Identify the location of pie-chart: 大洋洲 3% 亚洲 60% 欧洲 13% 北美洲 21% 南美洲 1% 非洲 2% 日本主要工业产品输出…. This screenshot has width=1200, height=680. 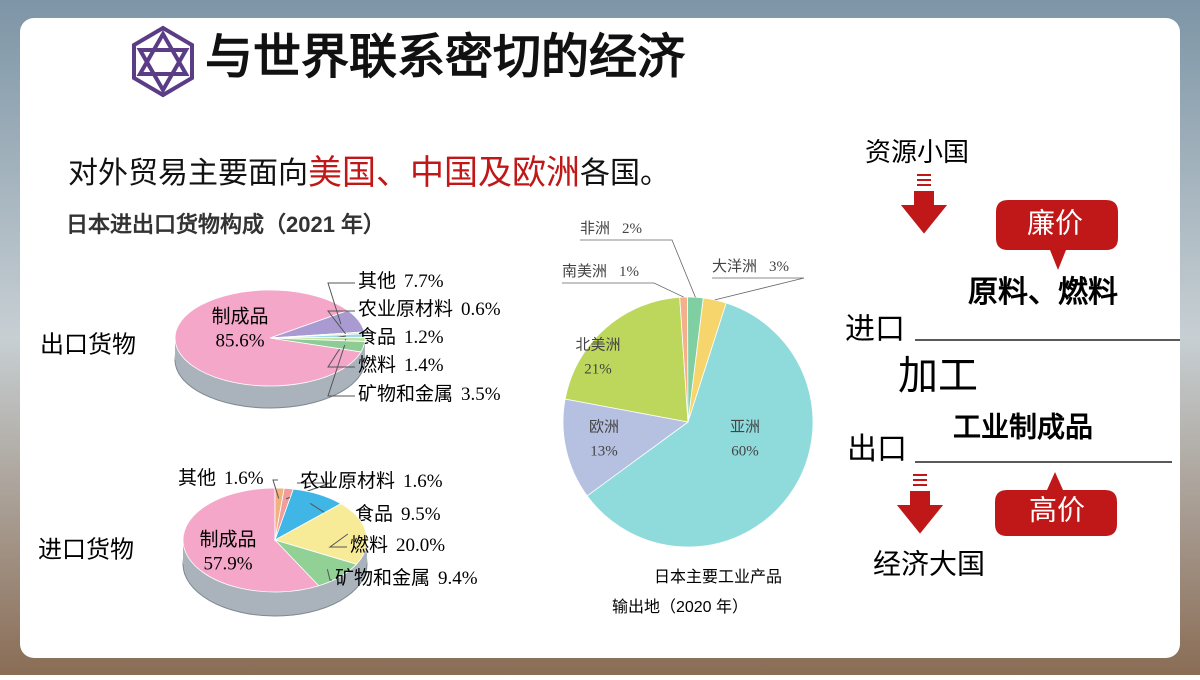
(688, 418).